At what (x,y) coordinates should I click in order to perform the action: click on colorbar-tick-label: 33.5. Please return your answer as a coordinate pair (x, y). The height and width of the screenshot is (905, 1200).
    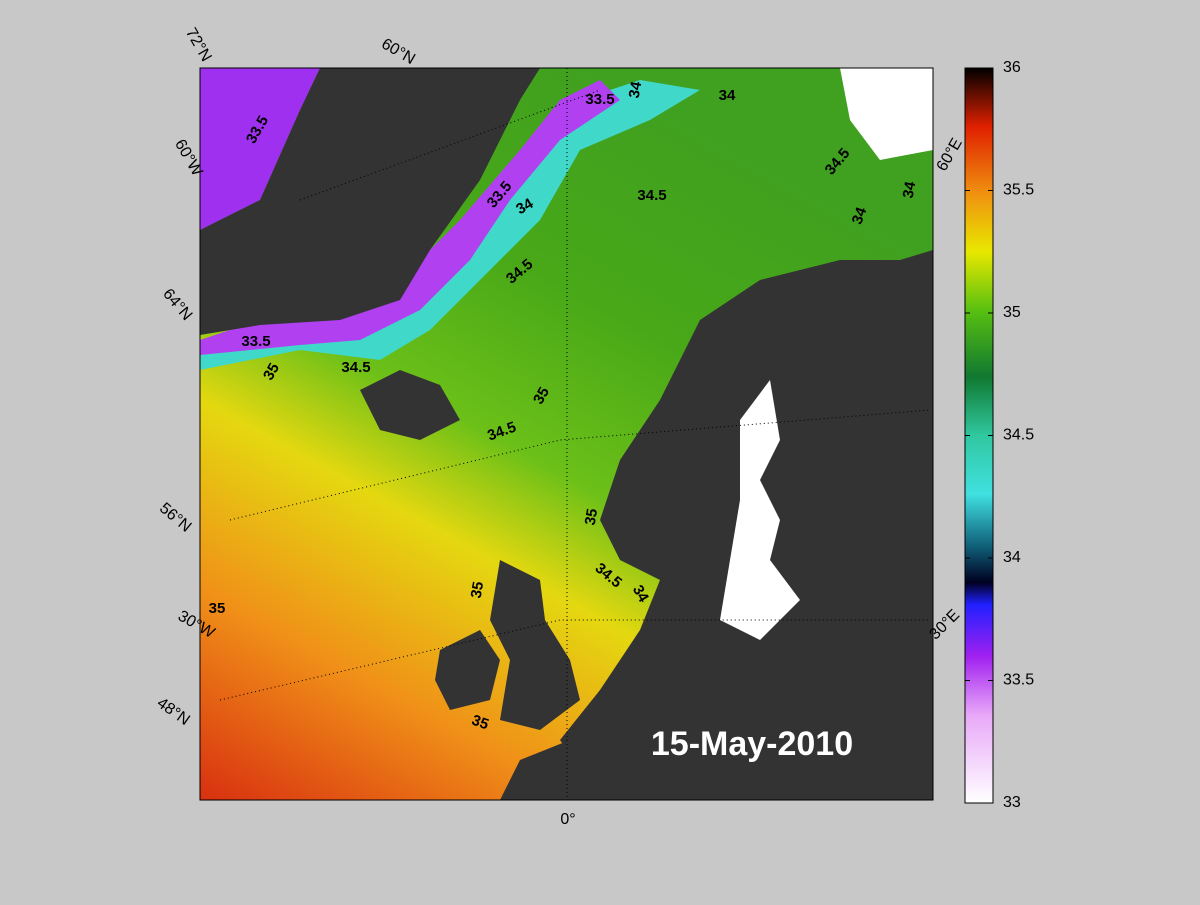
    Looking at the image, I should click on (1018, 680).